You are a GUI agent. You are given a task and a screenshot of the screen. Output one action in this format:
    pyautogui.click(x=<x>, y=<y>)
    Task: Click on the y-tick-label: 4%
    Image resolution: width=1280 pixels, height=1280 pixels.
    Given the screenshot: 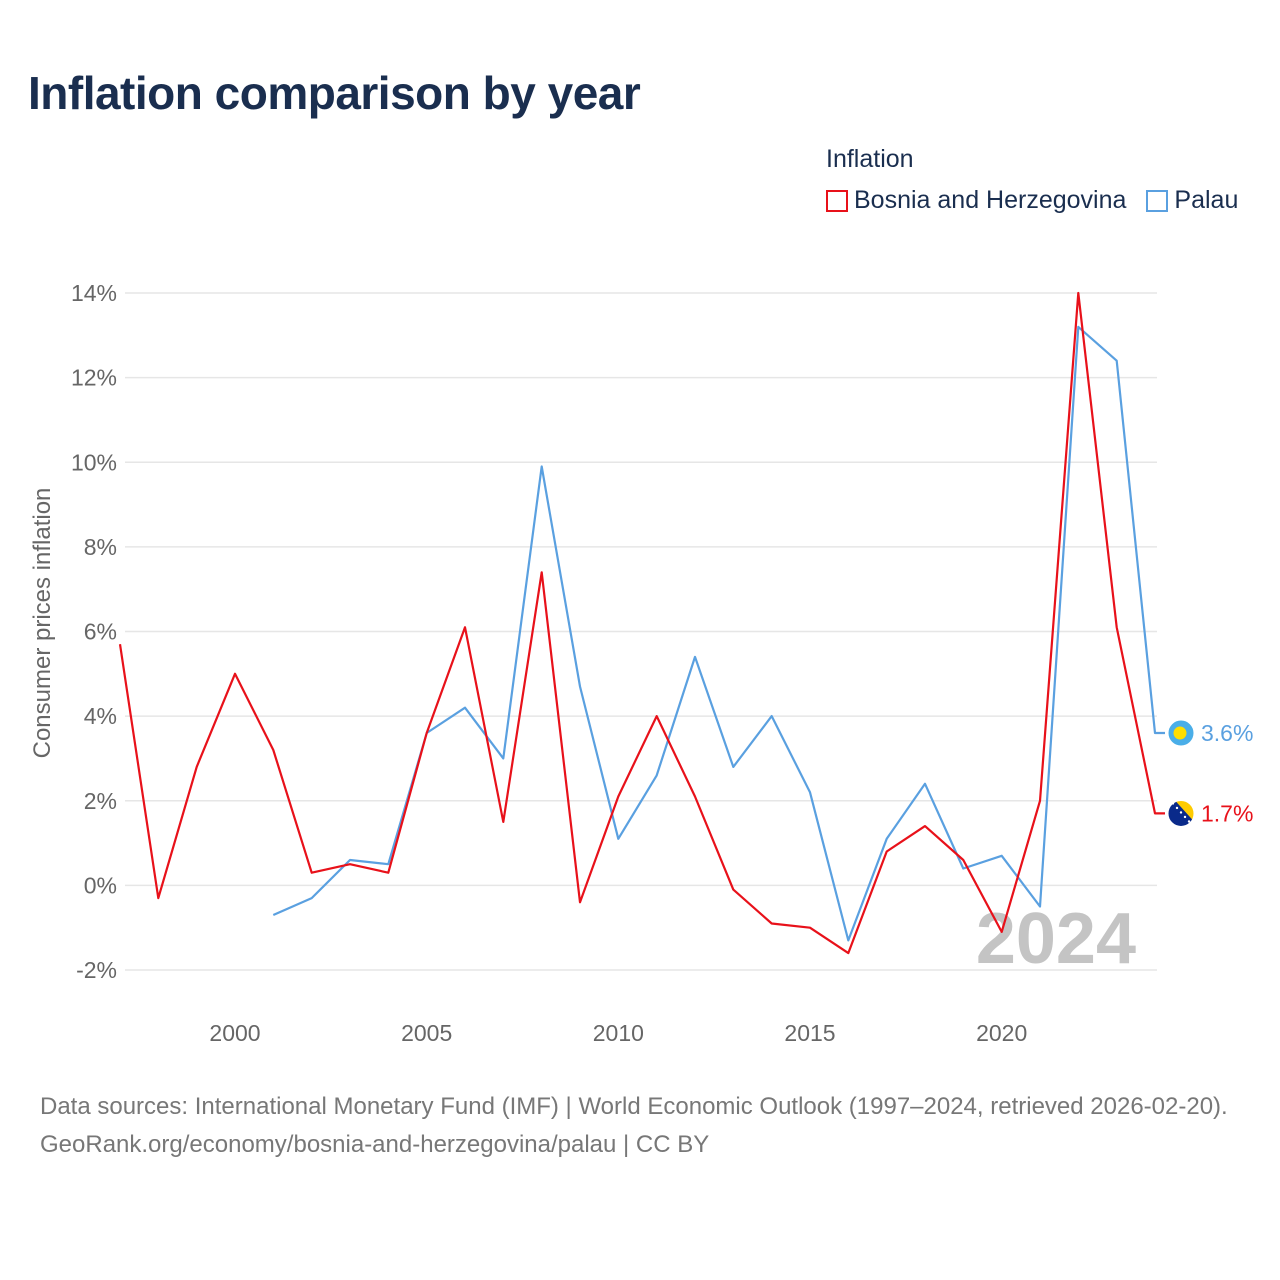 What is the action you would take?
    pyautogui.click(x=100, y=716)
    